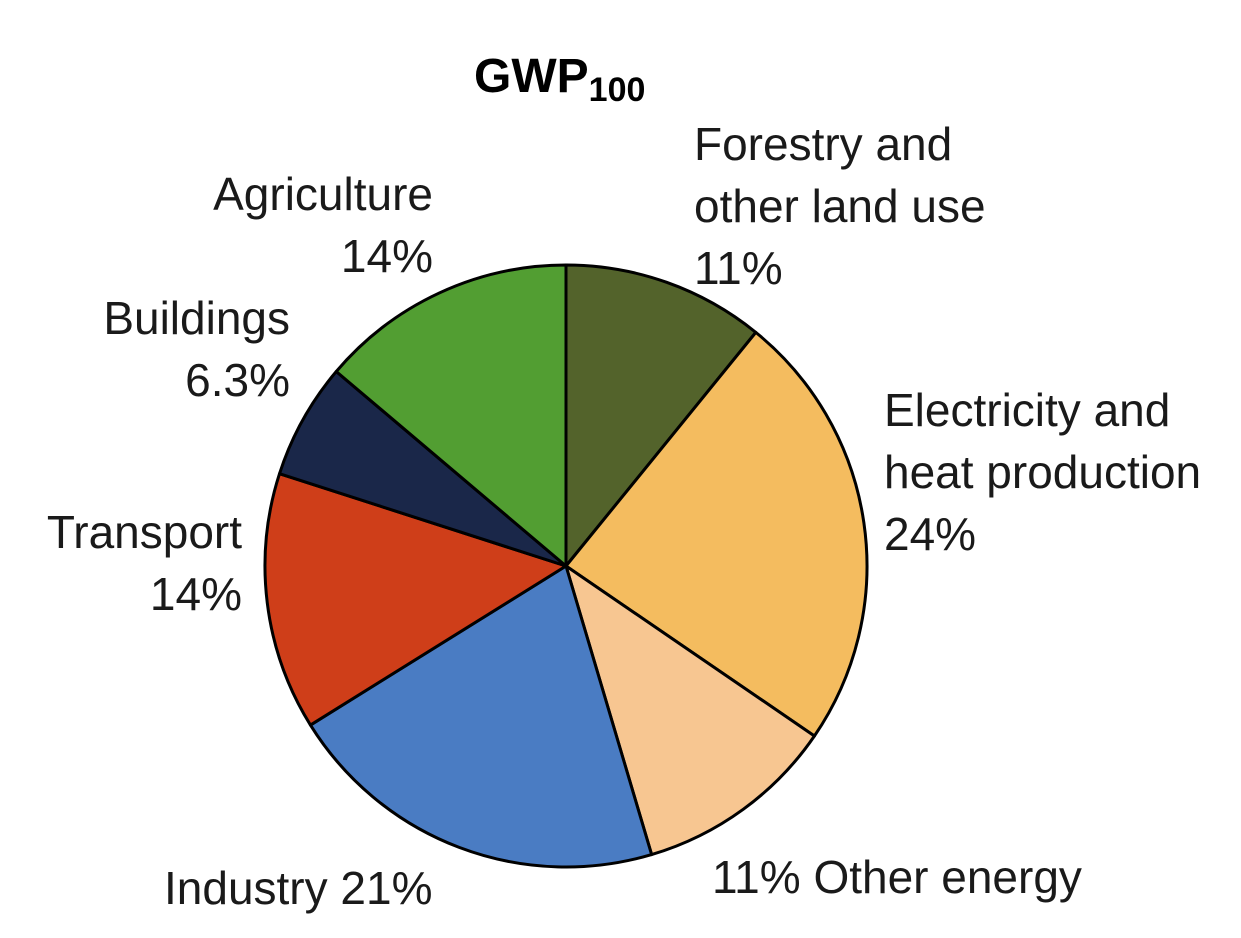 The image size is (1241, 938). I want to click on label-transport: Transport 14%, so click(144, 563).